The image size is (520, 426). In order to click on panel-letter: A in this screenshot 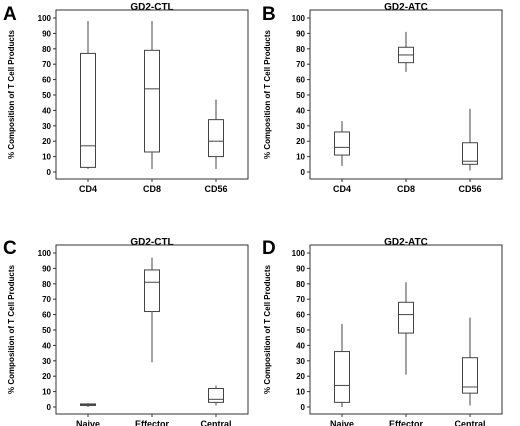, I will do `click(10, 14)`.